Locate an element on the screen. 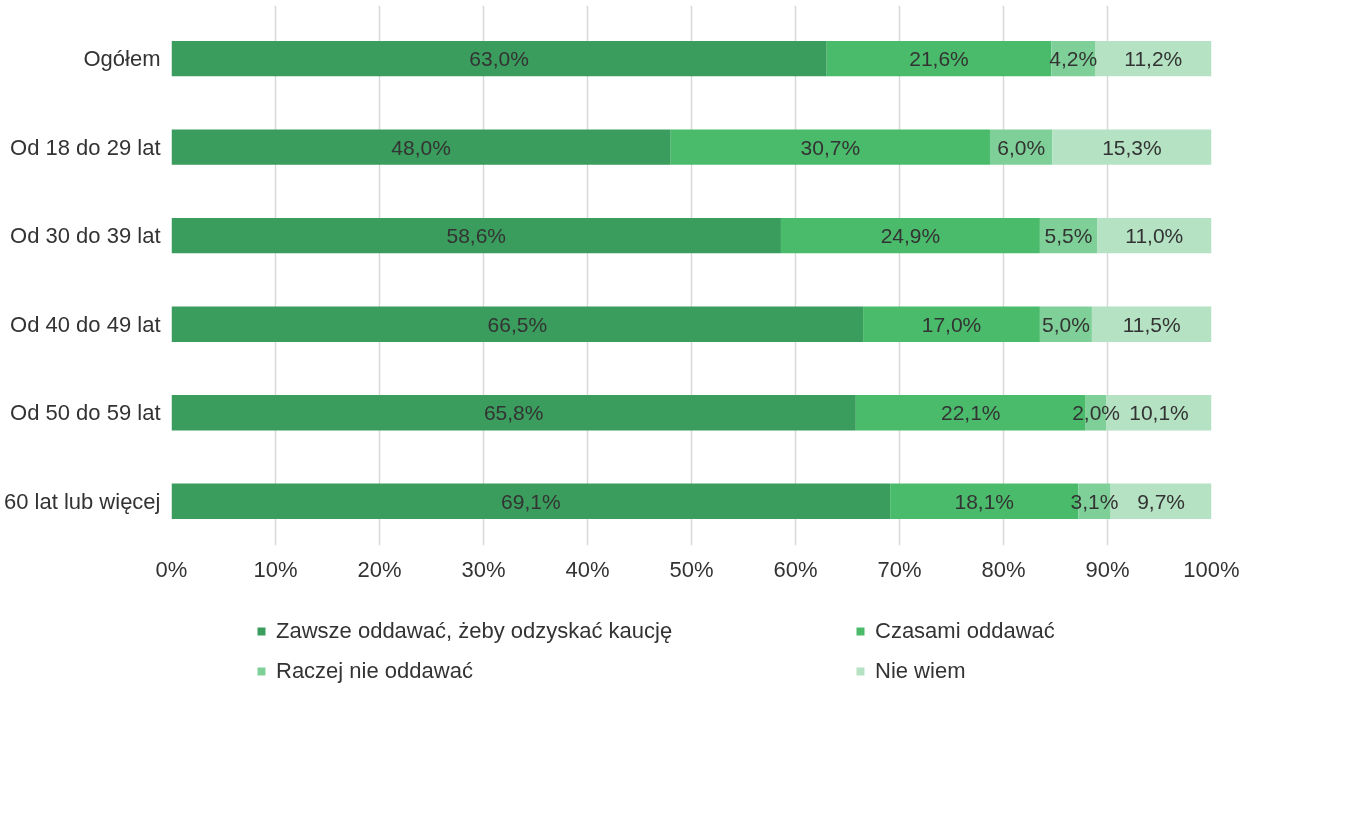 Image resolution: width=1350 pixels, height=835 pixels. data-label: 66,5% is located at coordinates (517, 324).